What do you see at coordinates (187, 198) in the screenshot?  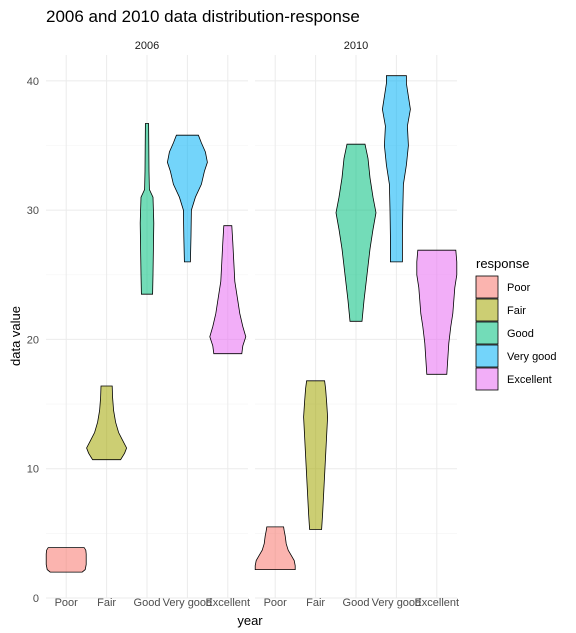 I see `violin-2006-very-good` at bounding box center [187, 198].